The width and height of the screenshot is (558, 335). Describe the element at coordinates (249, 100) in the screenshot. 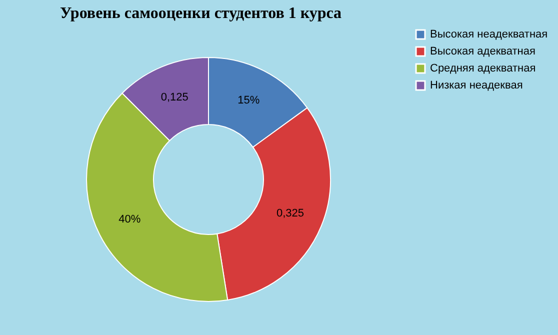

I see `data-label: 15%` at that location.